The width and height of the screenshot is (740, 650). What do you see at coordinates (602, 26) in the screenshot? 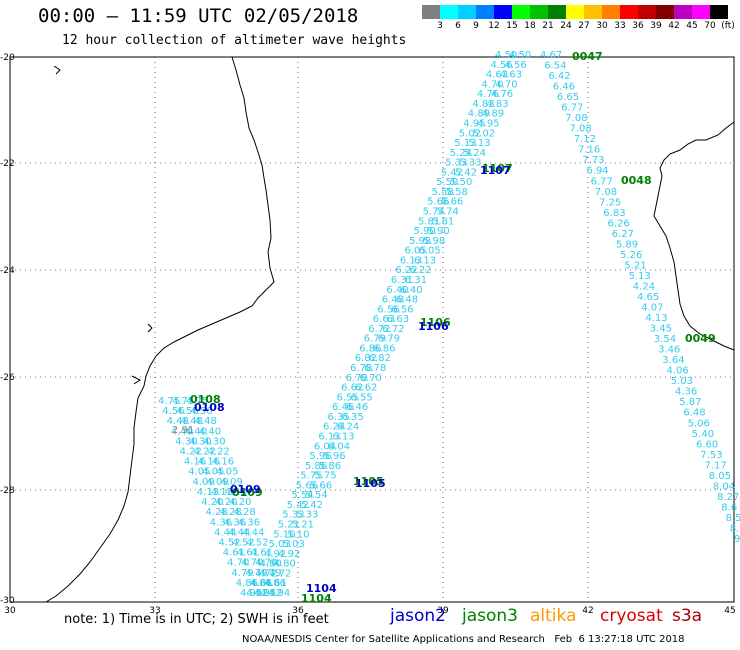
I see `color-scale-label: 30` at bounding box center [602, 26].